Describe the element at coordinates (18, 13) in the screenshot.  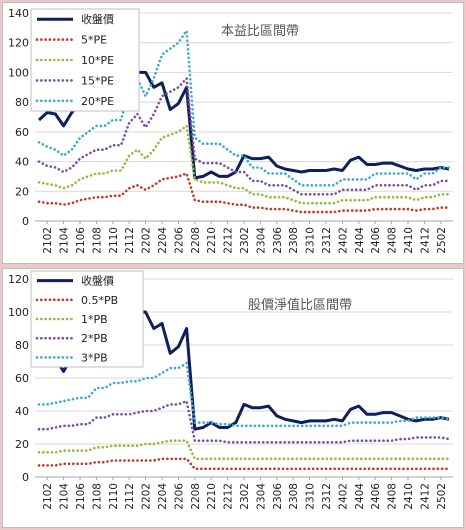
I see `y-tick-label: 140` at that location.